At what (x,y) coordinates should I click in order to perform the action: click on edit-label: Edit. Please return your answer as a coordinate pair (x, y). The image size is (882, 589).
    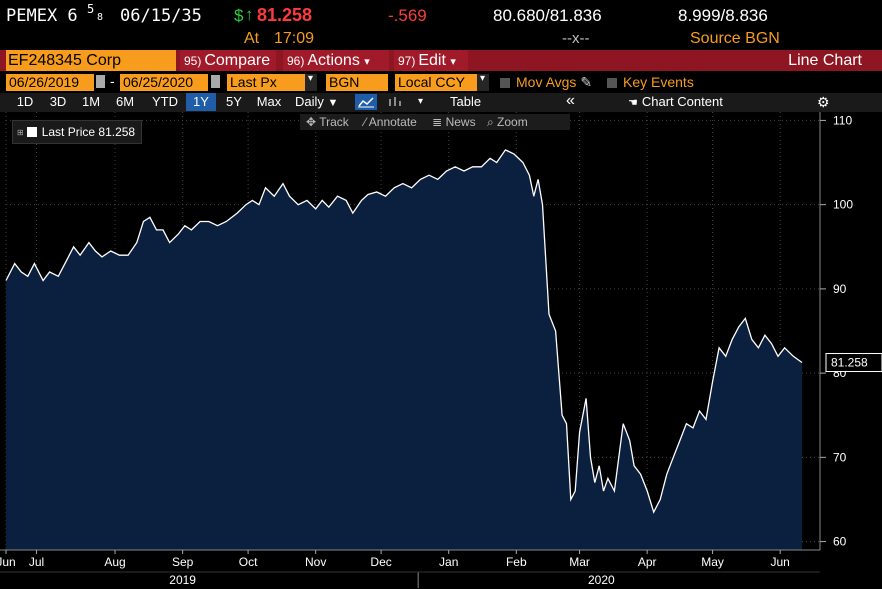
    Looking at the image, I should click on (432, 60).